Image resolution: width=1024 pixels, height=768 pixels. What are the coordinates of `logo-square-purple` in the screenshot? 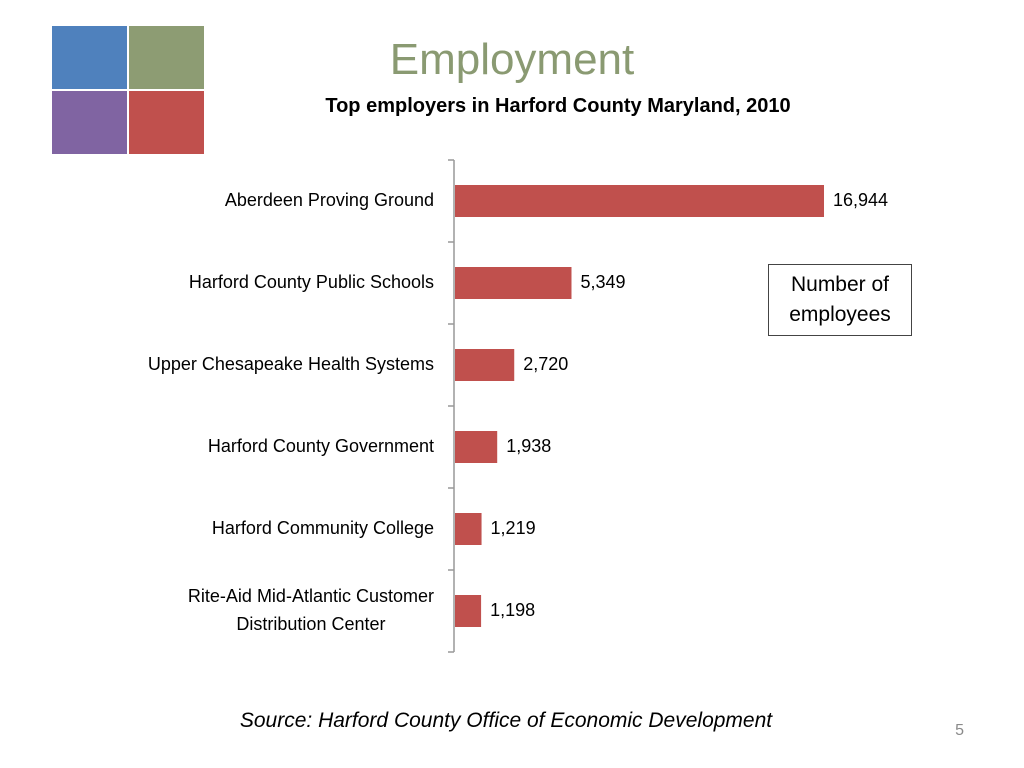 It's located at (89, 122).